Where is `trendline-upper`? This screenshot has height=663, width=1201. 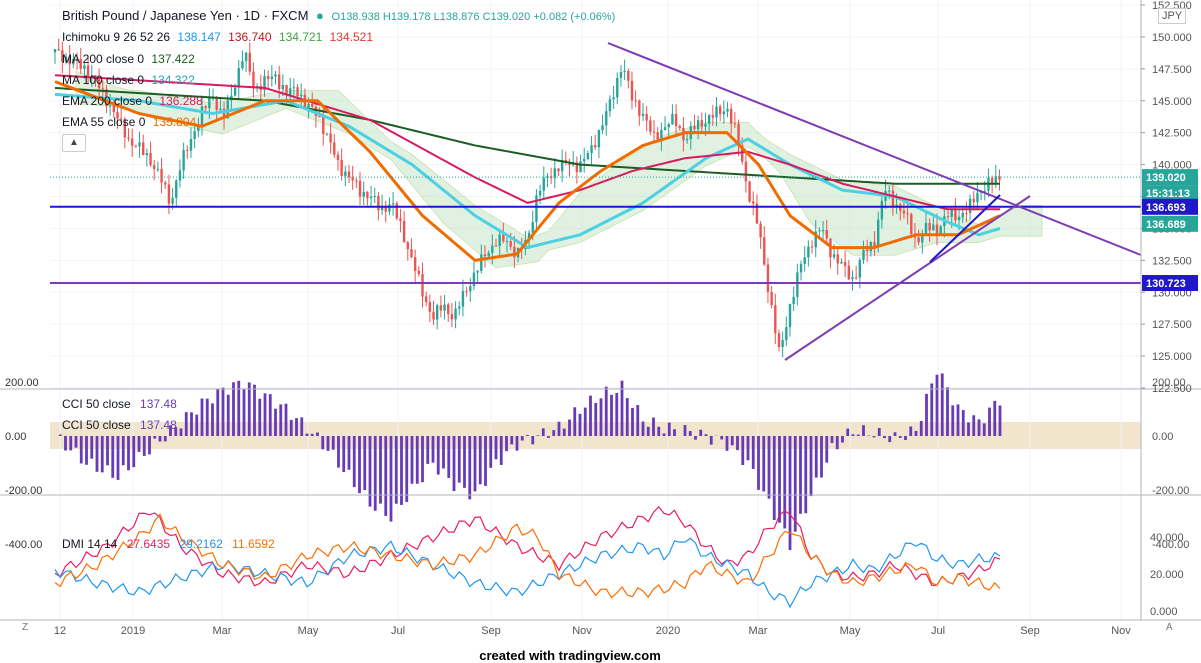 trendline-upper is located at coordinates (874, 149).